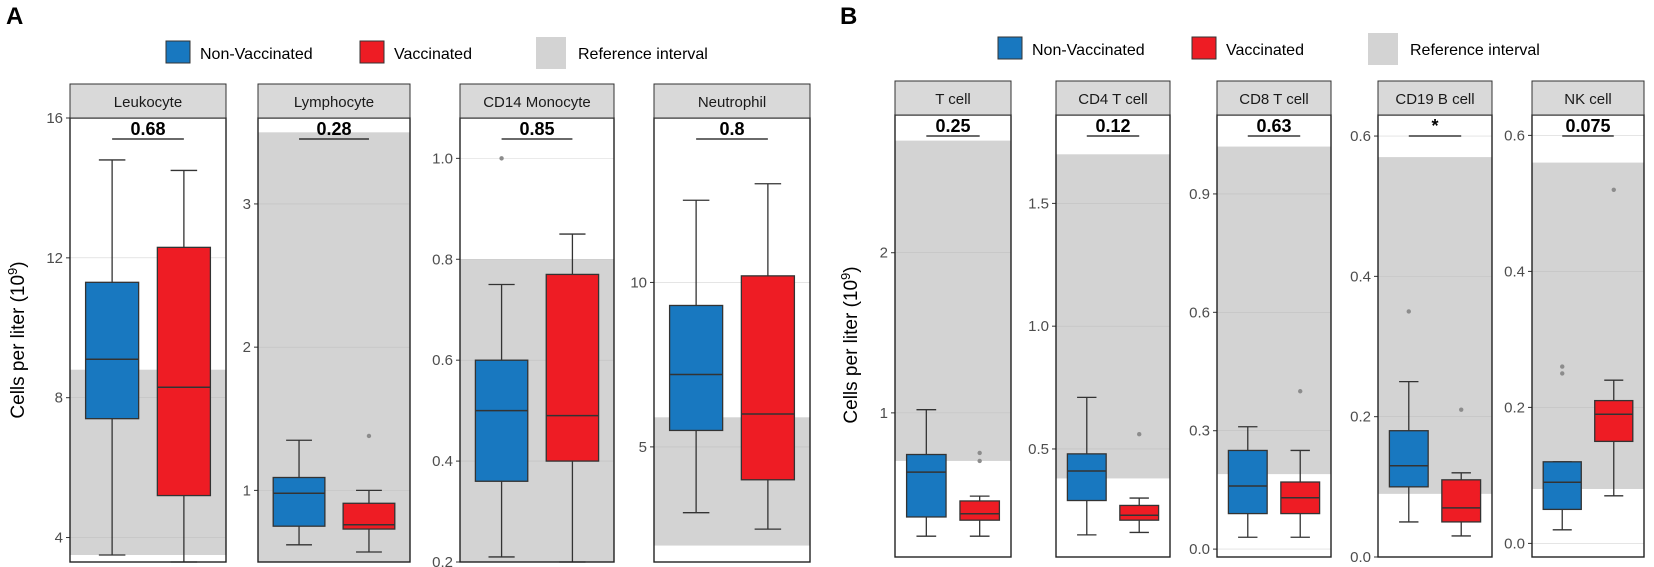 Image resolution: width=1654 pixels, height=567 pixels. Describe the element at coordinates (1038, 449) in the screenshot. I see `y-tick-label: 0.5` at that location.